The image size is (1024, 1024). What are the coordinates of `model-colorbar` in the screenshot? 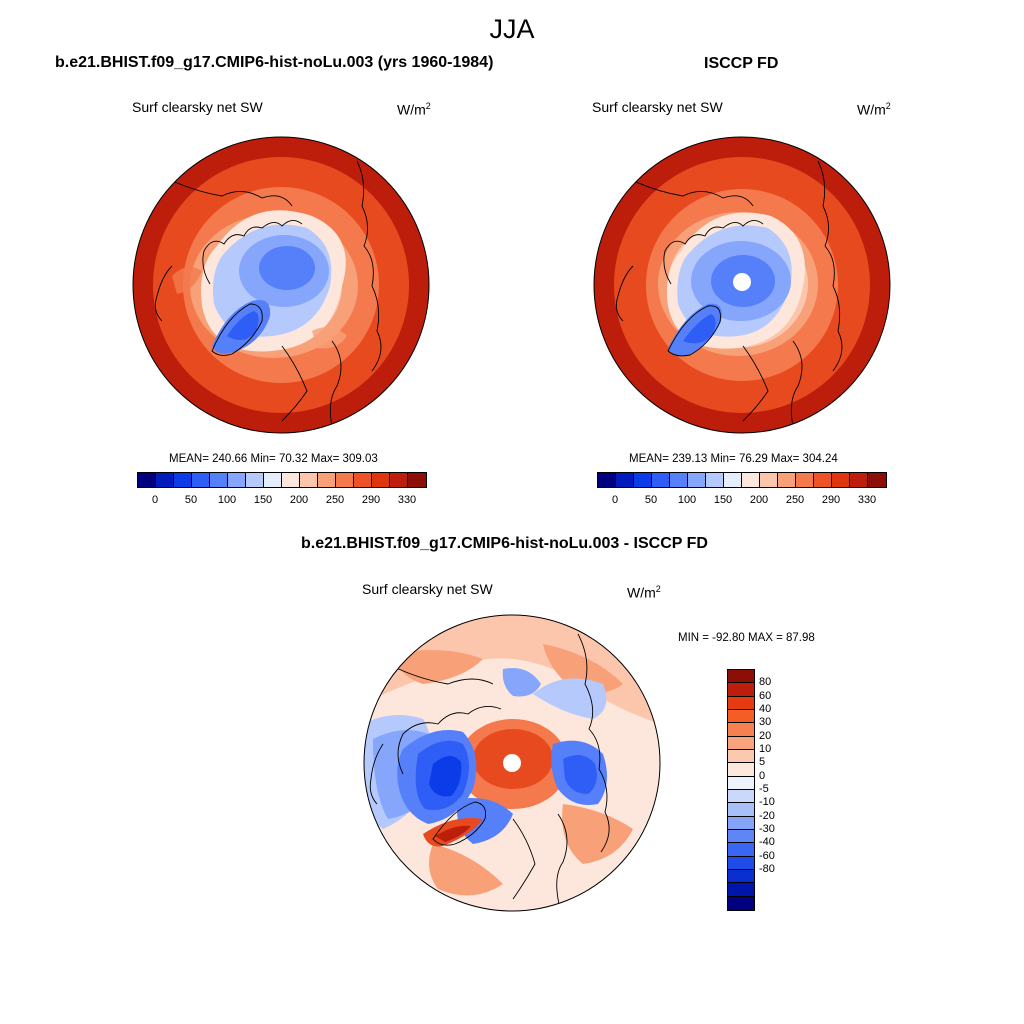 It's located at (282, 480).